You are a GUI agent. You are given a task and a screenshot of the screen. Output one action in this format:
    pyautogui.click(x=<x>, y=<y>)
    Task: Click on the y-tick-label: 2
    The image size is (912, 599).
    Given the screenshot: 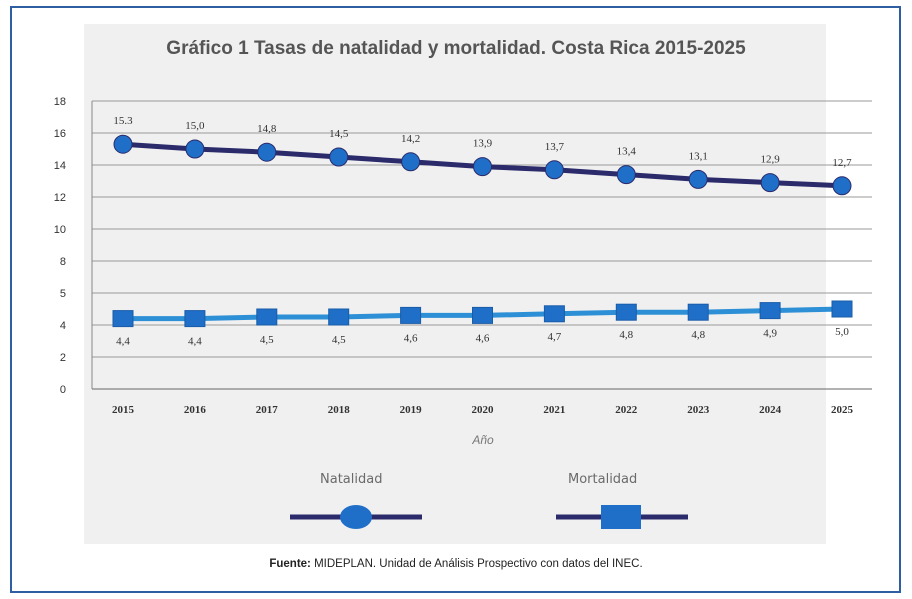 What is the action you would take?
    pyautogui.click(x=63, y=358)
    